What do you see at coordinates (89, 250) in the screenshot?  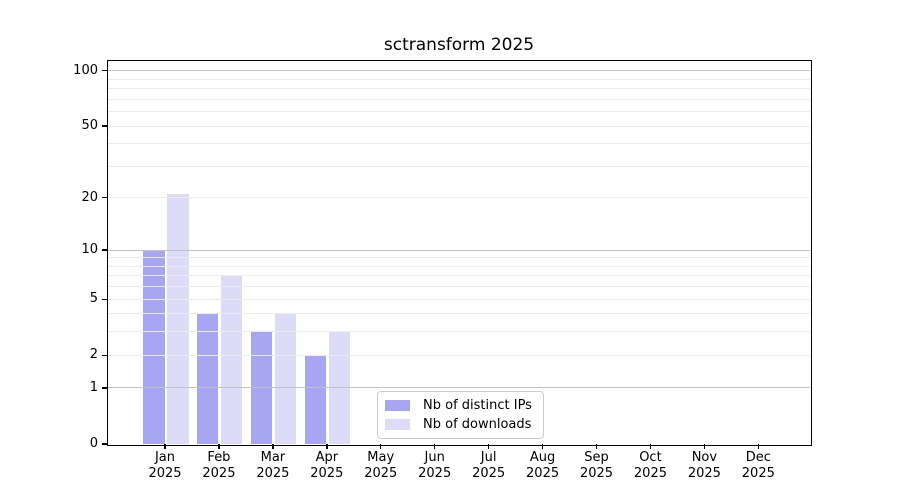 I see `y-tick-label: 10` at bounding box center [89, 250].